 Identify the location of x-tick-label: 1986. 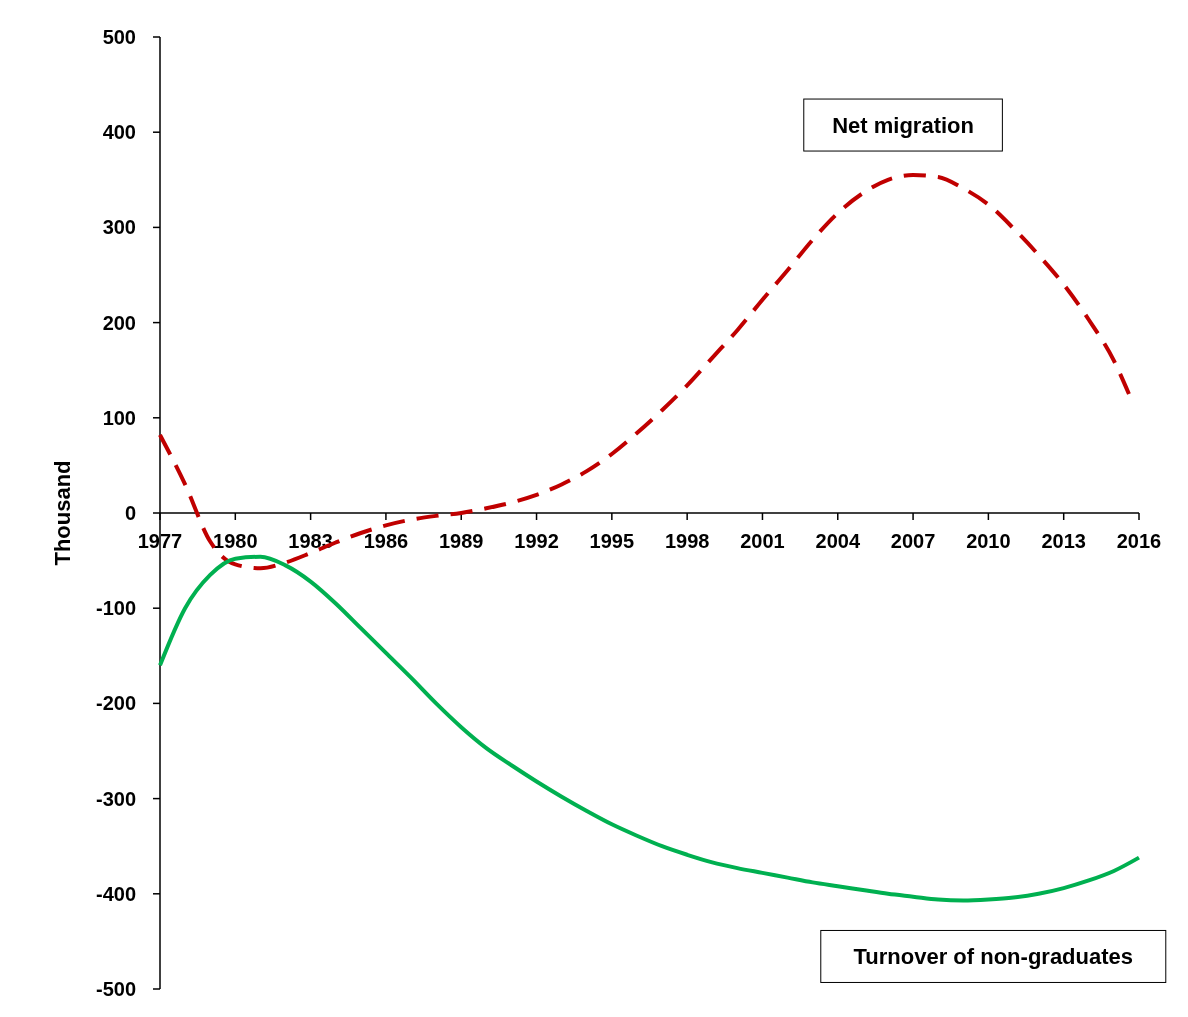
(386, 541).